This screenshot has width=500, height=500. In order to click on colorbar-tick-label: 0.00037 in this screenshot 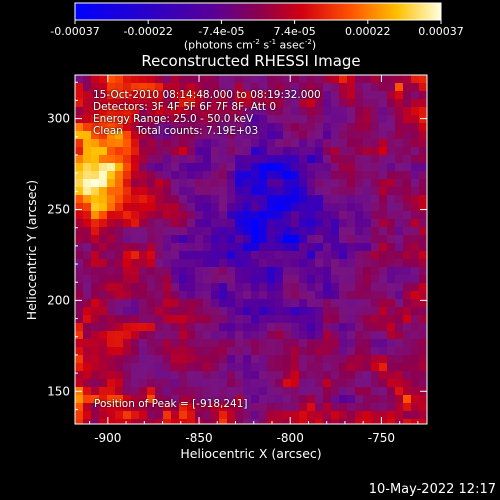, I will do `click(441, 31)`.